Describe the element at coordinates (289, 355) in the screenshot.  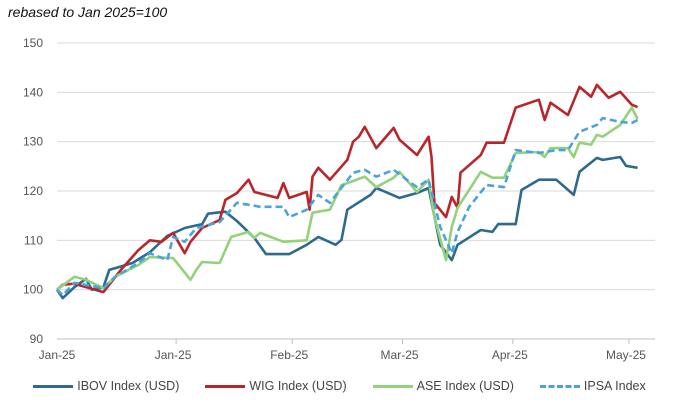
I see `x-tick-label: Feb-25` at that location.